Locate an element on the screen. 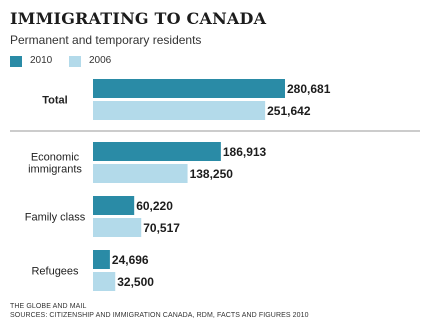  value-label-economic-immigrants-2010: 186,913 is located at coordinates (245, 152).